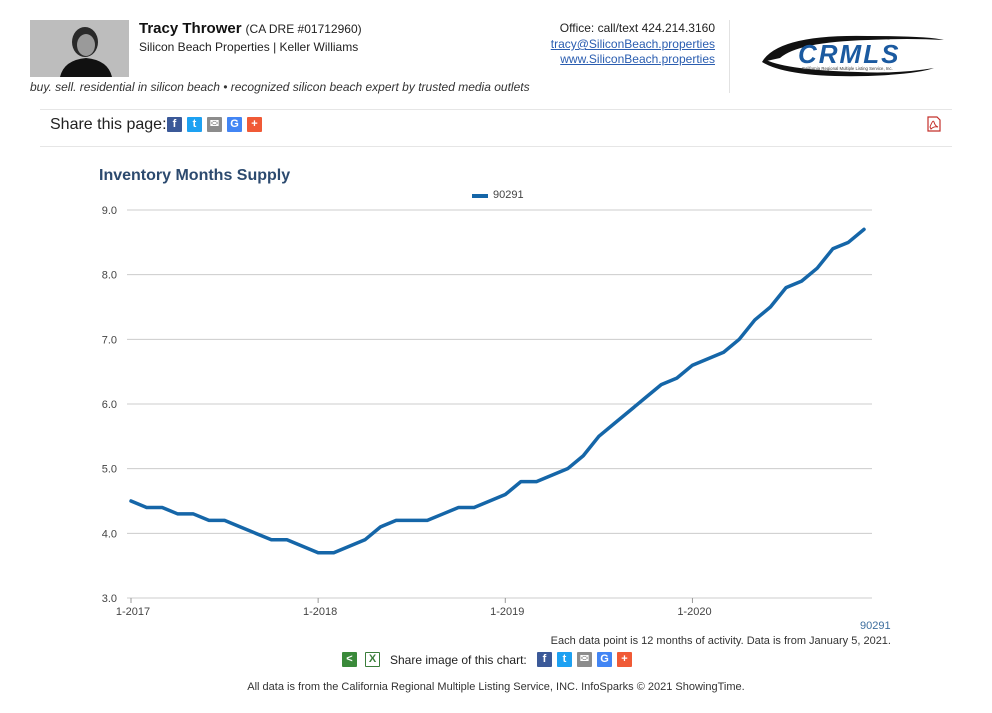 This screenshot has height=713, width=992. I want to click on share-icon: <, so click(349, 659).